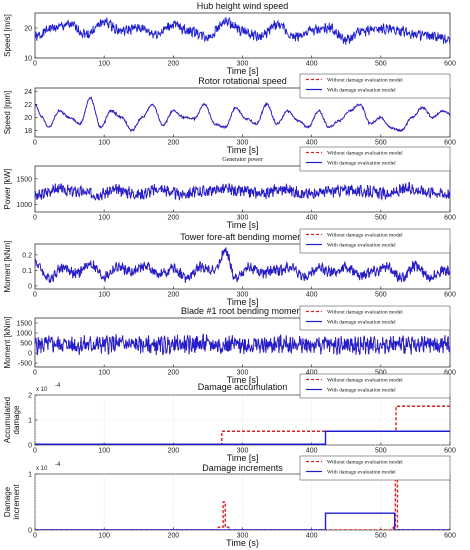 The width and height of the screenshot is (470, 550). I want to click on chart-title: Damage increments, so click(242, 468).